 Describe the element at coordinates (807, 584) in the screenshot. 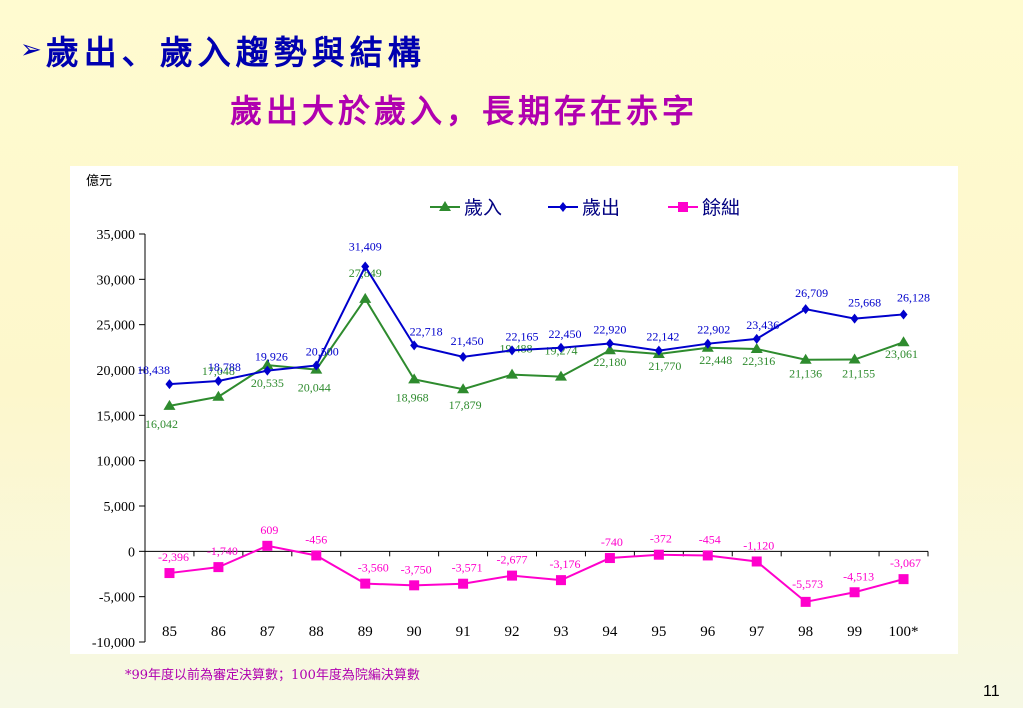

I see `series-2-data-label: -5,573` at that location.